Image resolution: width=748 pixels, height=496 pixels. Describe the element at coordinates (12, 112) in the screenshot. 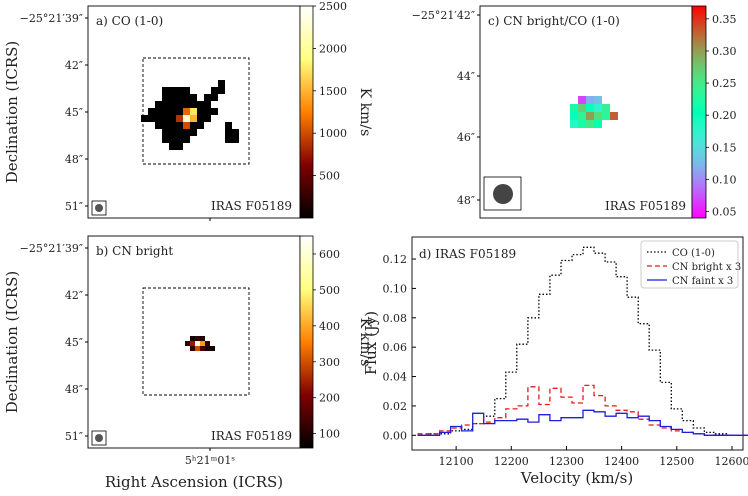

I see `panel-a-ylabel: Declination (ICRS)` at that location.